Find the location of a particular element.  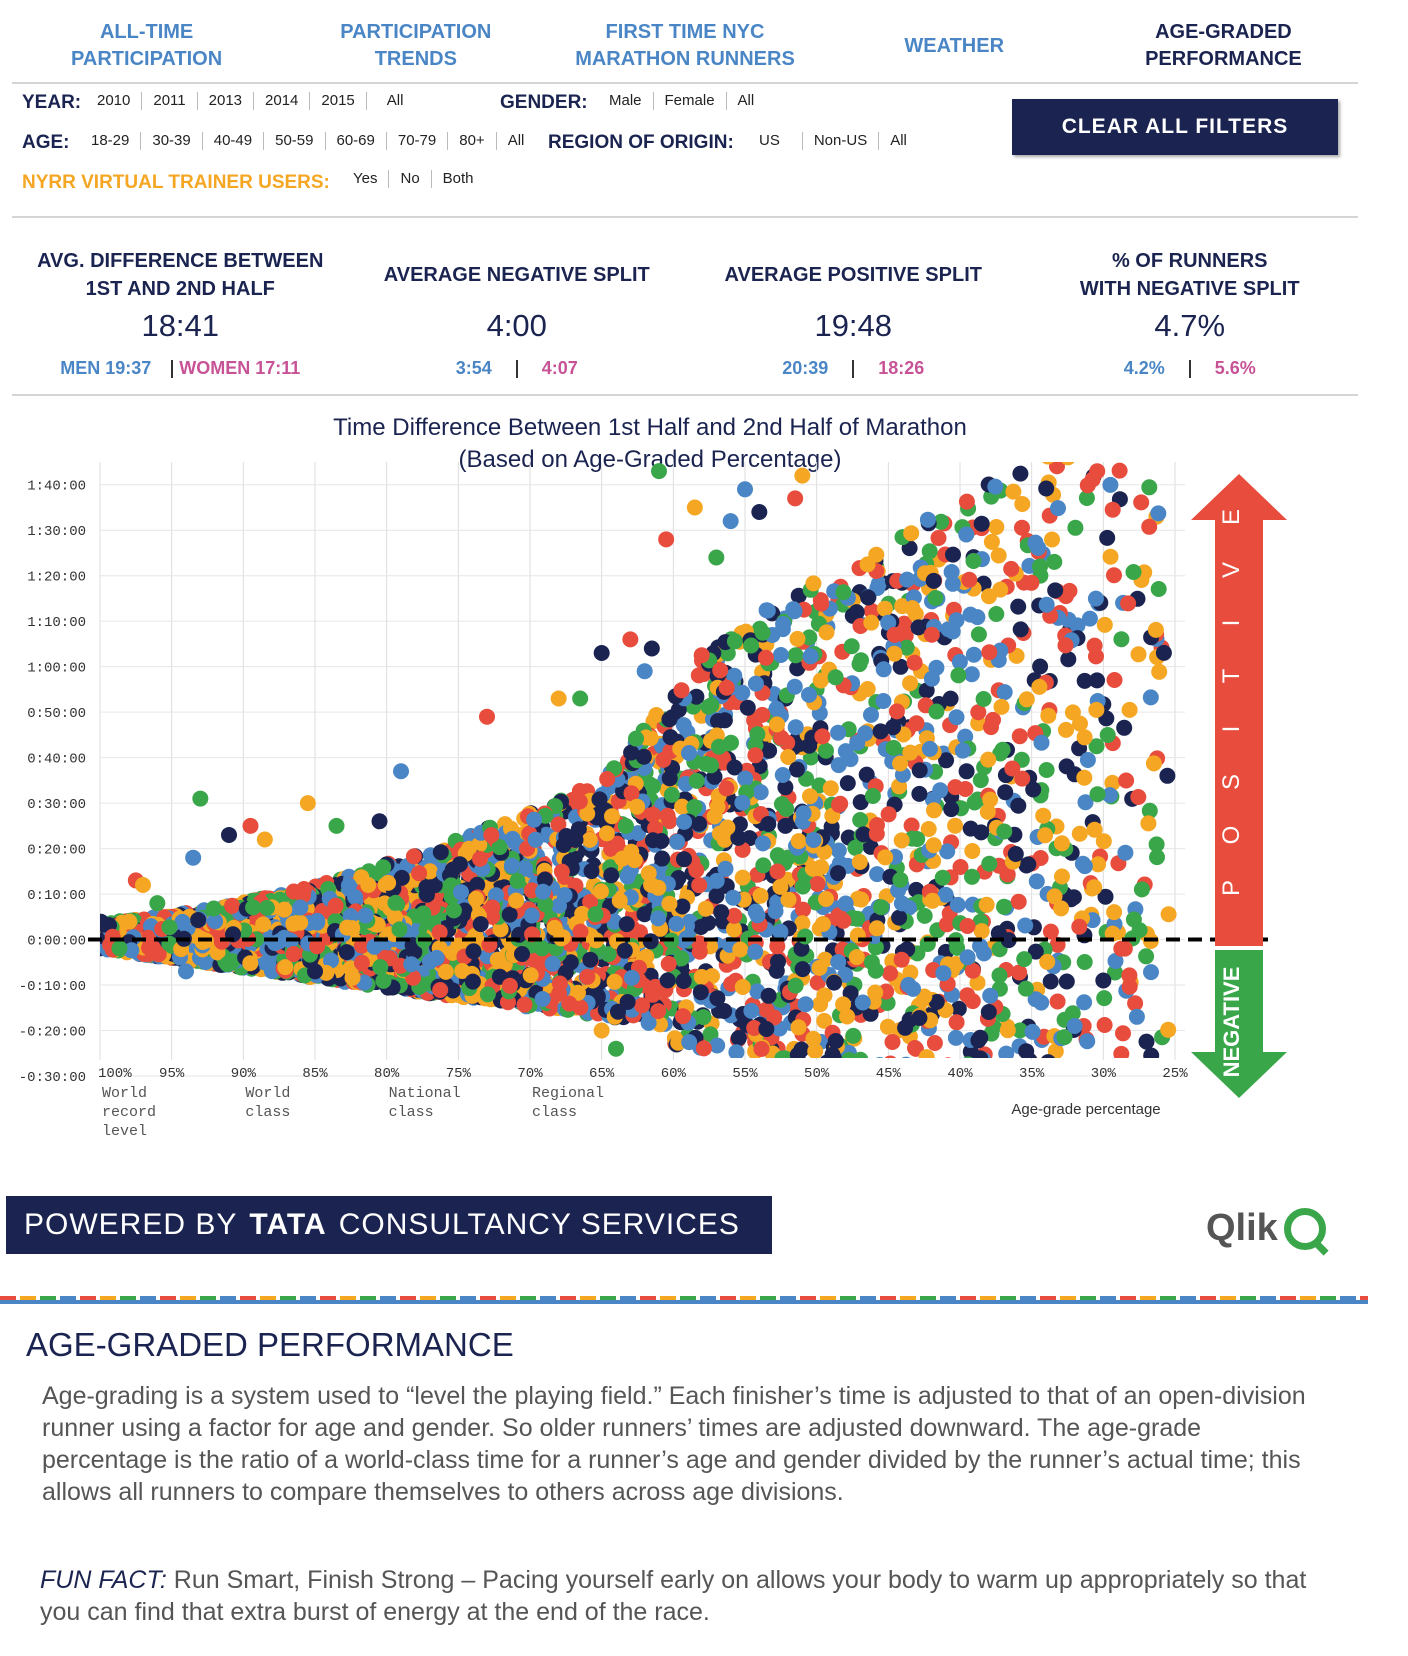

age-option: 70-79 is located at coordinates (418, 141).